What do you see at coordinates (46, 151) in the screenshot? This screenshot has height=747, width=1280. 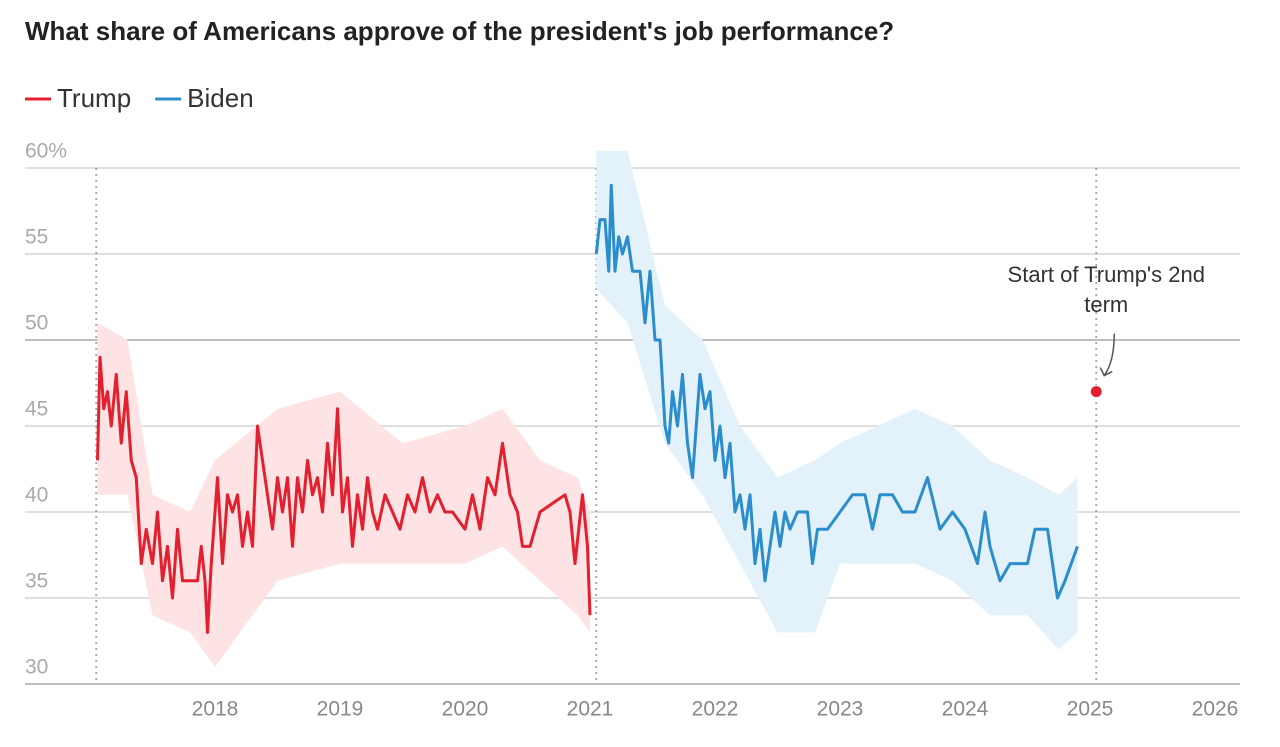 I see `y-tick-label: 60%` at bounding box center [46, 151].